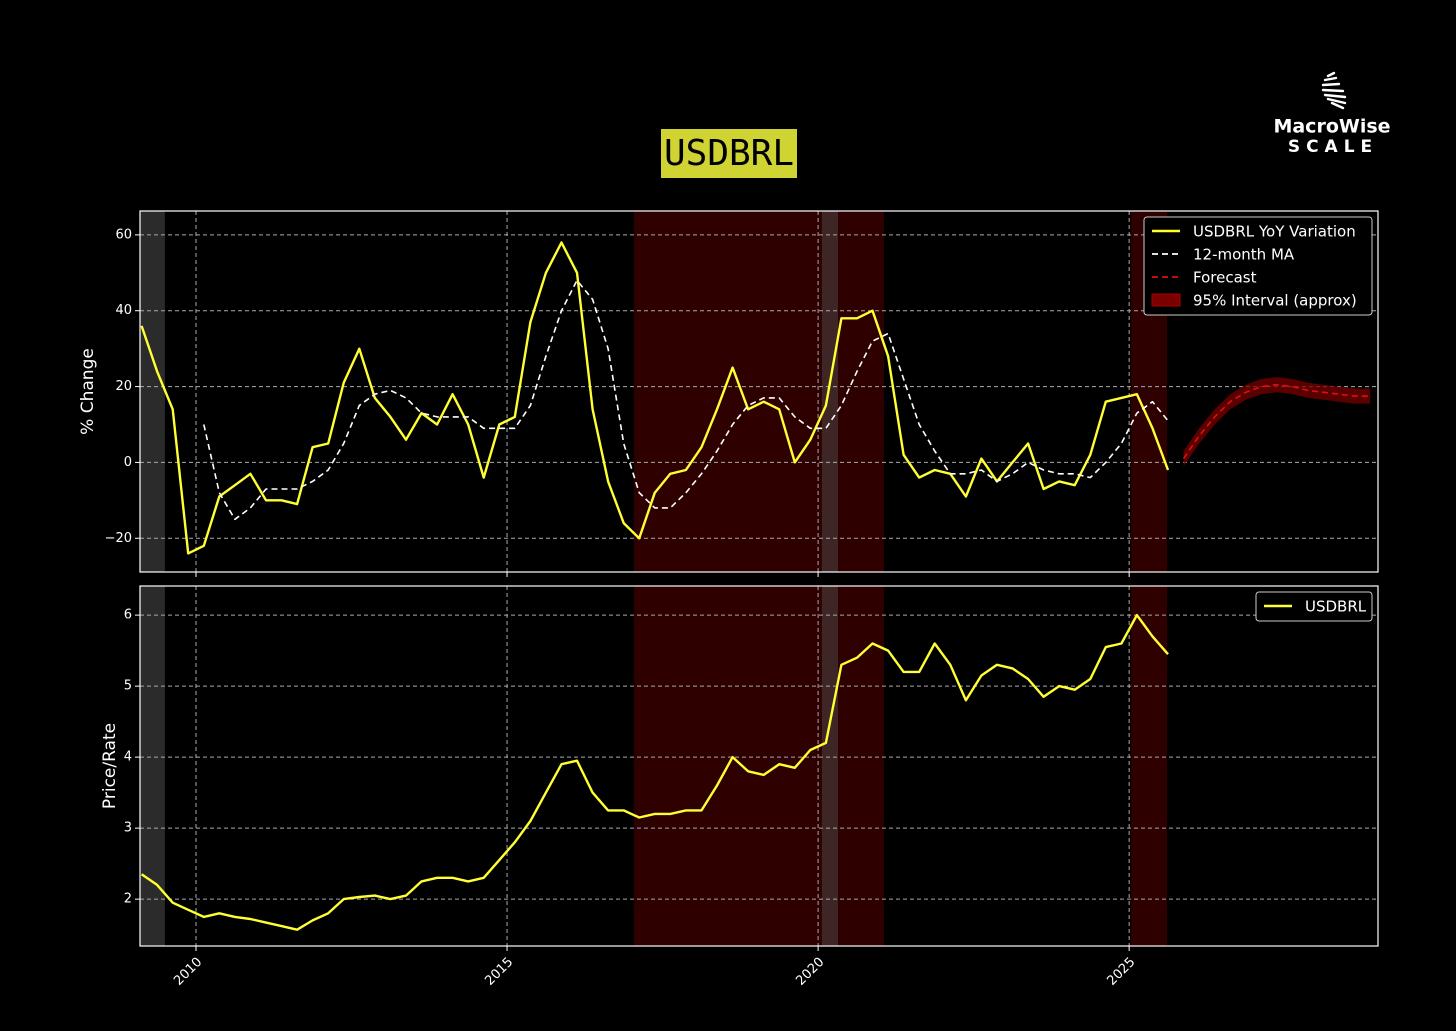  I want to click on y-tick-label: 40, so click(123, 310).